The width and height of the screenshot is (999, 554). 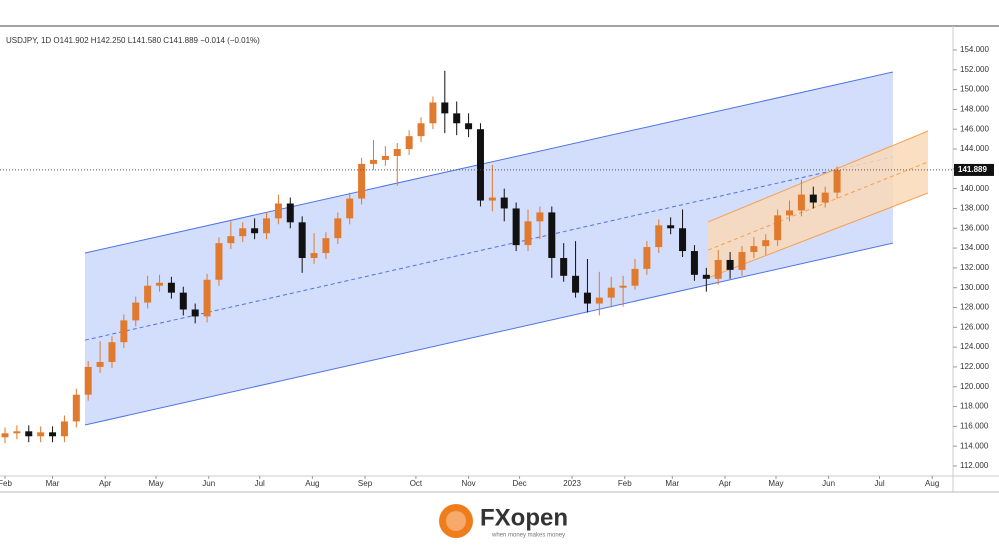 What do you see at coordinates (974, 326) in the screenshot?
I see `y-tick-label: 126.000` at bounding box center [974, 326].